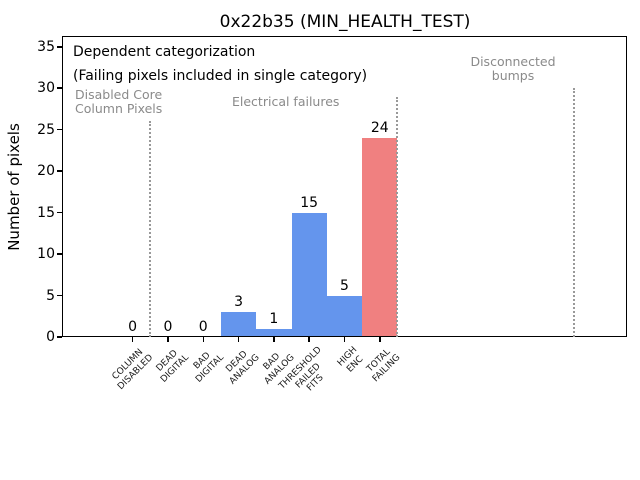 Image resolution: width=640 pixels, height=480 pixels. I want to click on y-tick-label: 10, so click(46, 254).